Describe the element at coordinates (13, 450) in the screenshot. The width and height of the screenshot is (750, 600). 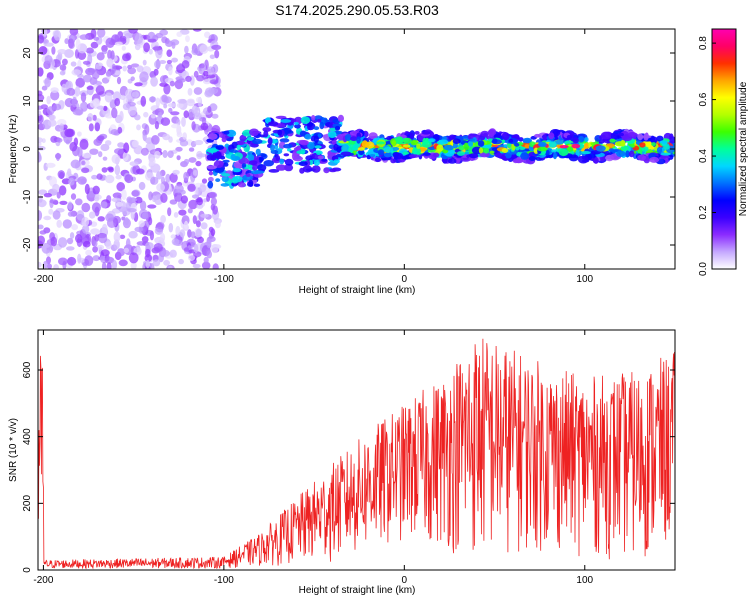
I see `snr-y-axis-label: SNR (10 * v/v)` at that location.